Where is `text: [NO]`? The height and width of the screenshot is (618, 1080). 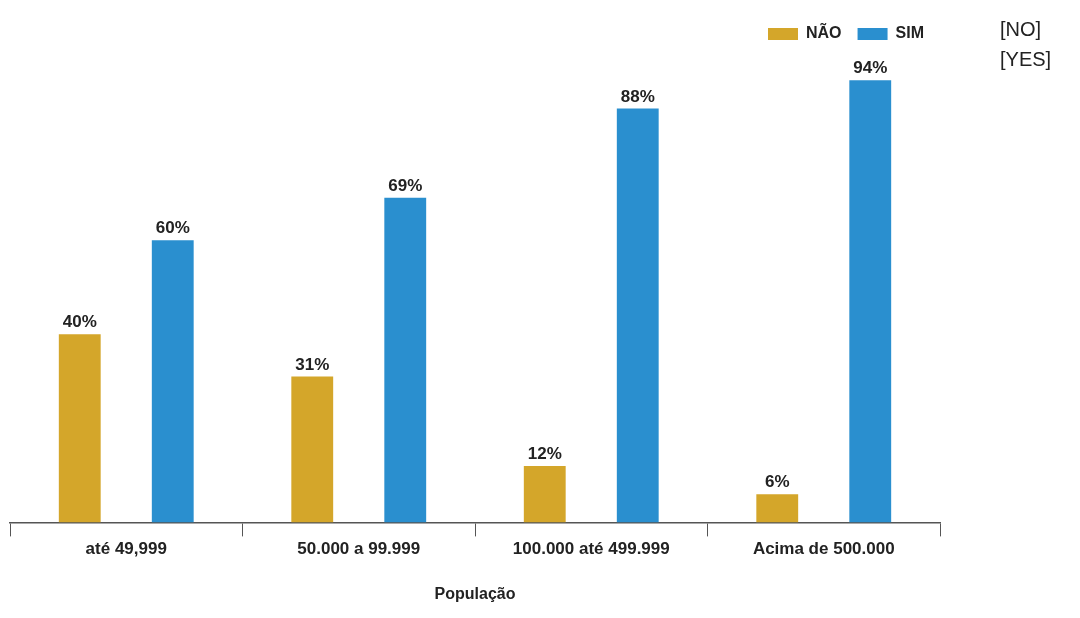
text: [NO] is located at coordinates (1021, 29).